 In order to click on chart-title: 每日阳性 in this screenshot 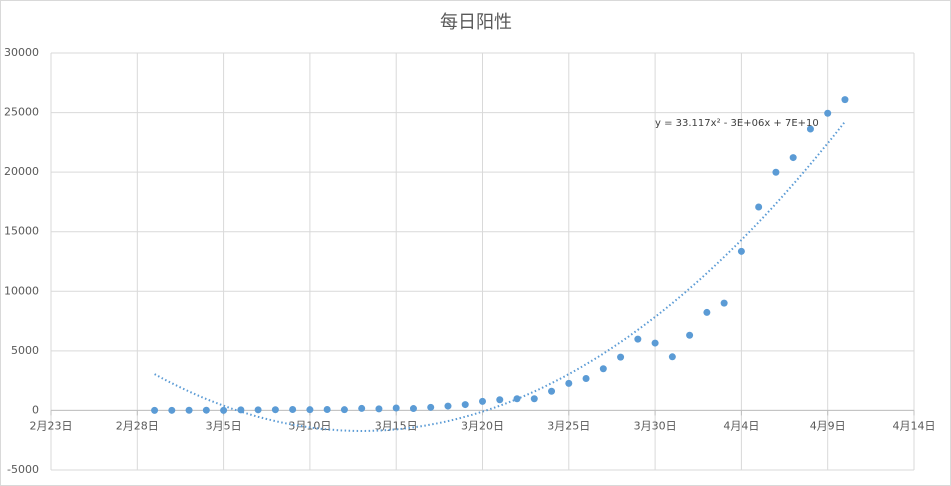, I will do `click(476, 22)`.